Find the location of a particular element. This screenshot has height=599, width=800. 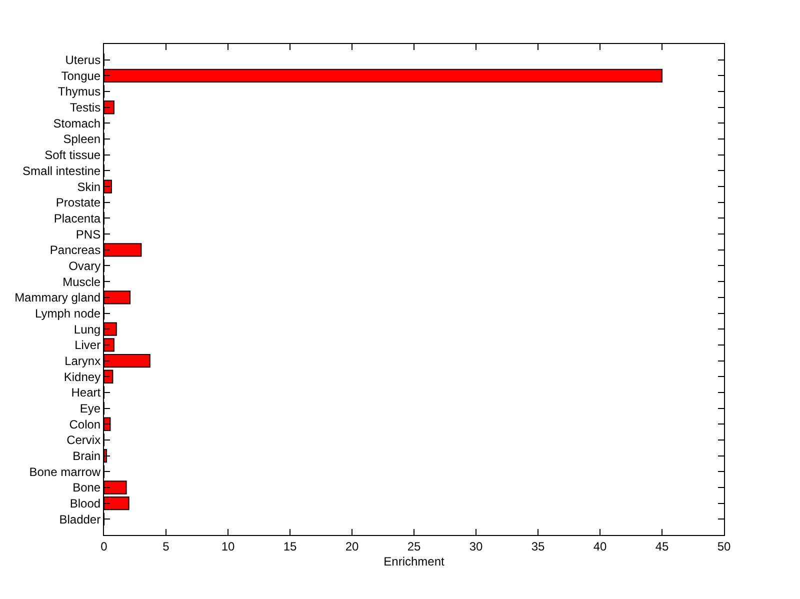

y-tick-label: Thymus is located at coordinates (79, 91).